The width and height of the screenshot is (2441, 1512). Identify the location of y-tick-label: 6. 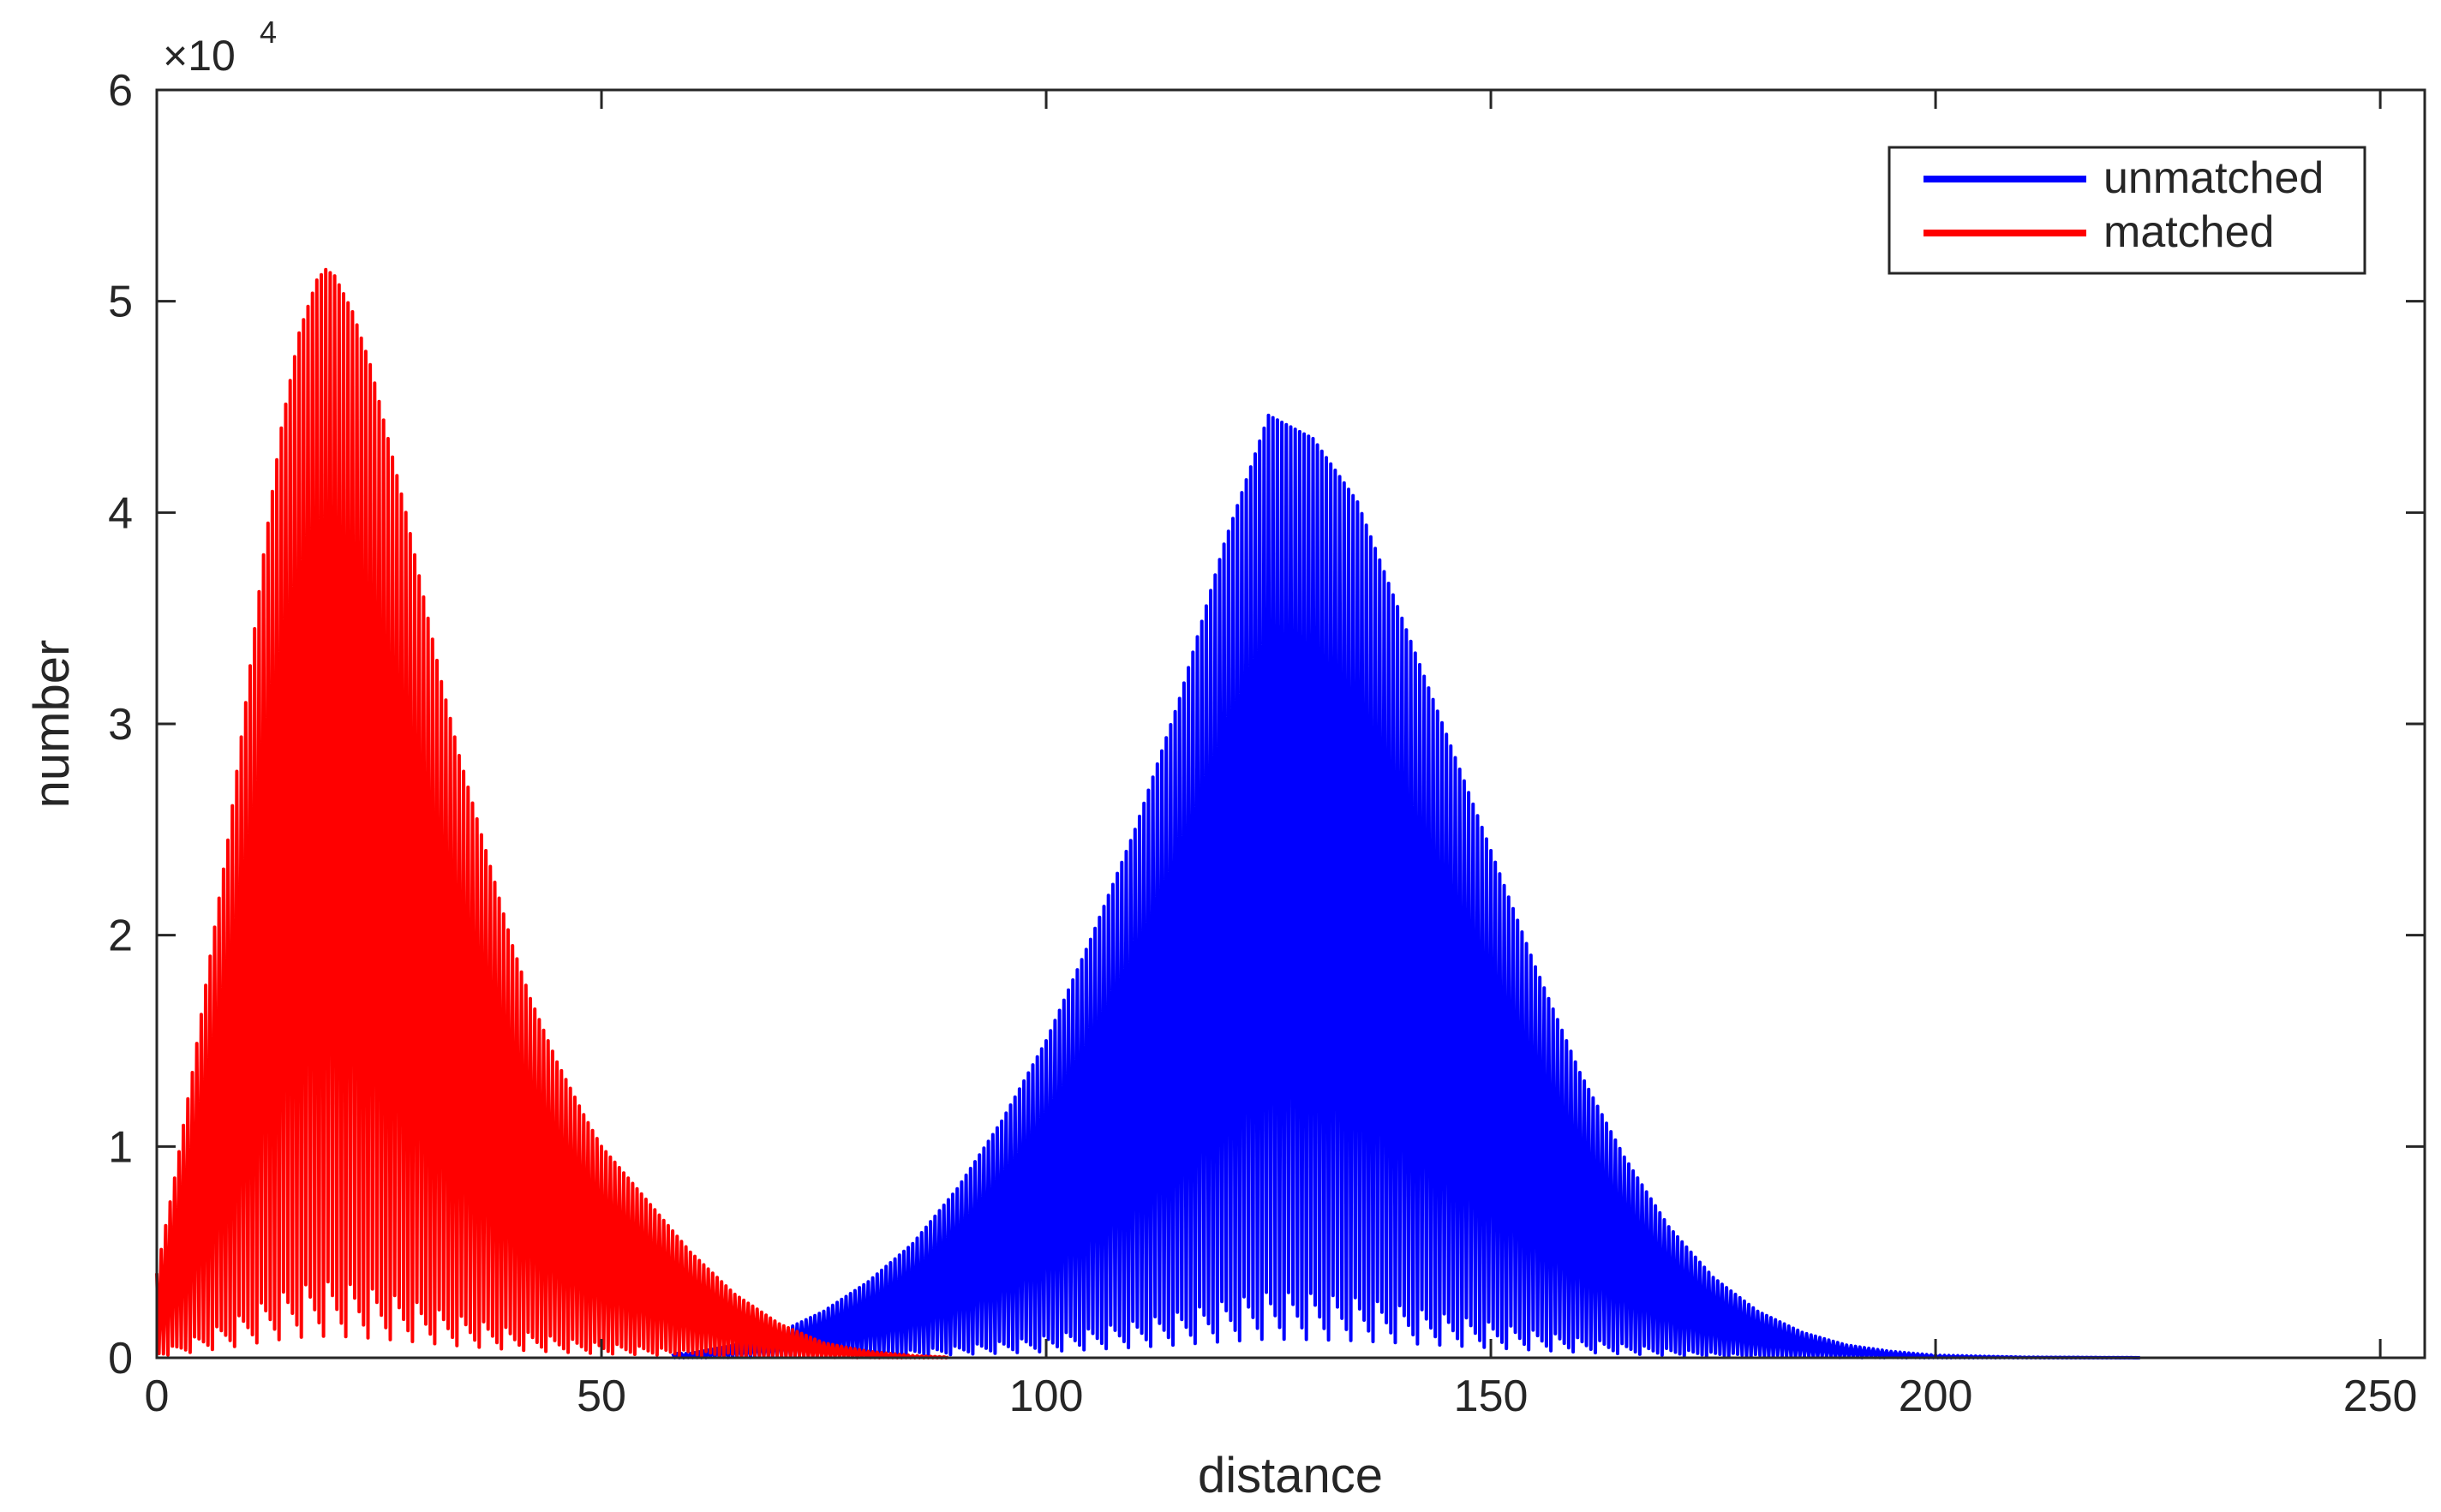
(120, 91).